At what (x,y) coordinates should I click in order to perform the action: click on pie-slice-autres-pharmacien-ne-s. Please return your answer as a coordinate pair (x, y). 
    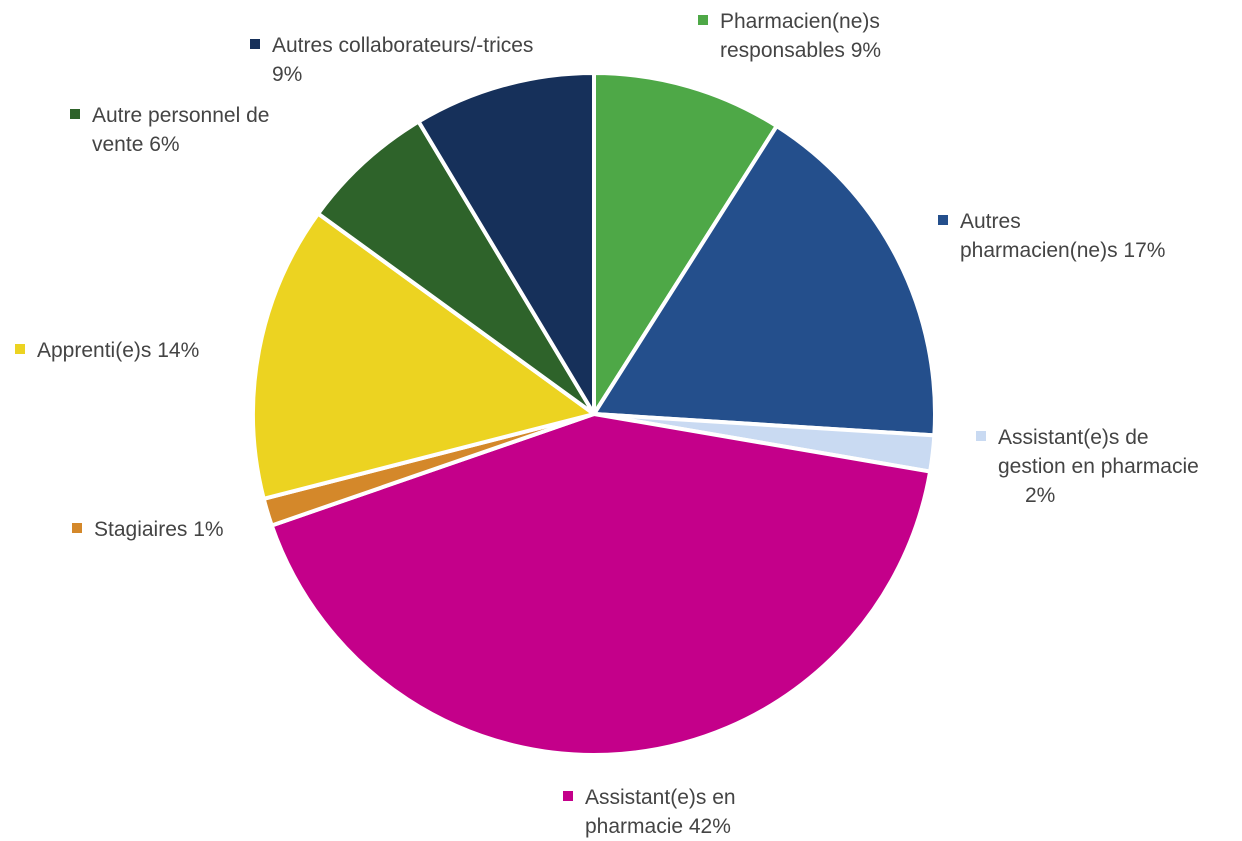
    Looking at the image, I should click on (764, 281).